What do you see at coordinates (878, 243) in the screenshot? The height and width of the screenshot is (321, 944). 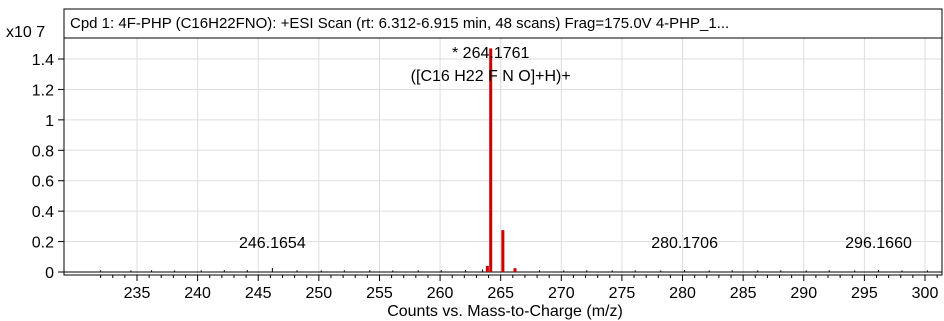 I see `peak-annotation: 296.1660` at bounding box center [878, 243].